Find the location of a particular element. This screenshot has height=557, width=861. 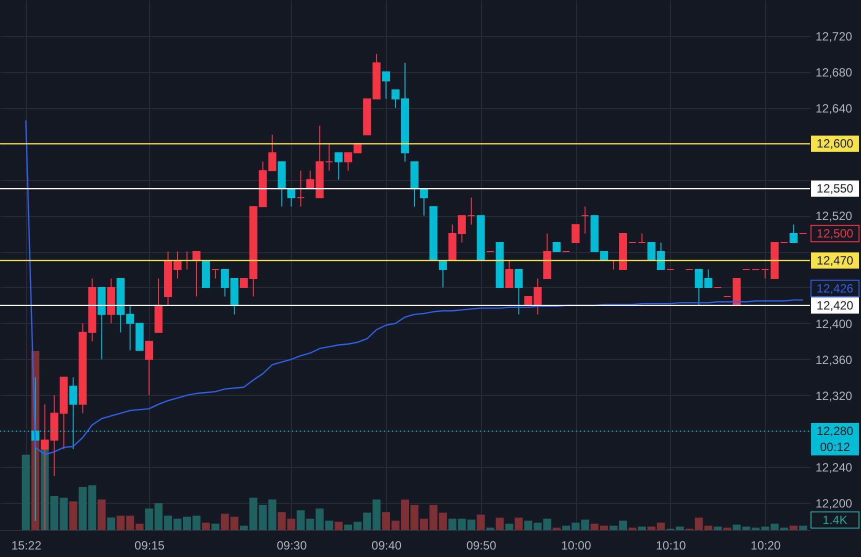

y-tick-label: 12,240 is located at coordinates (834, 467).